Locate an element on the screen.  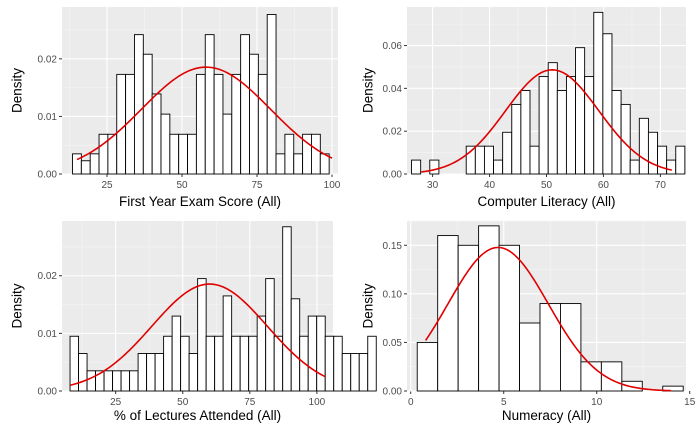
y-tick-label: 0.10 is located at coordinates (393, 294).